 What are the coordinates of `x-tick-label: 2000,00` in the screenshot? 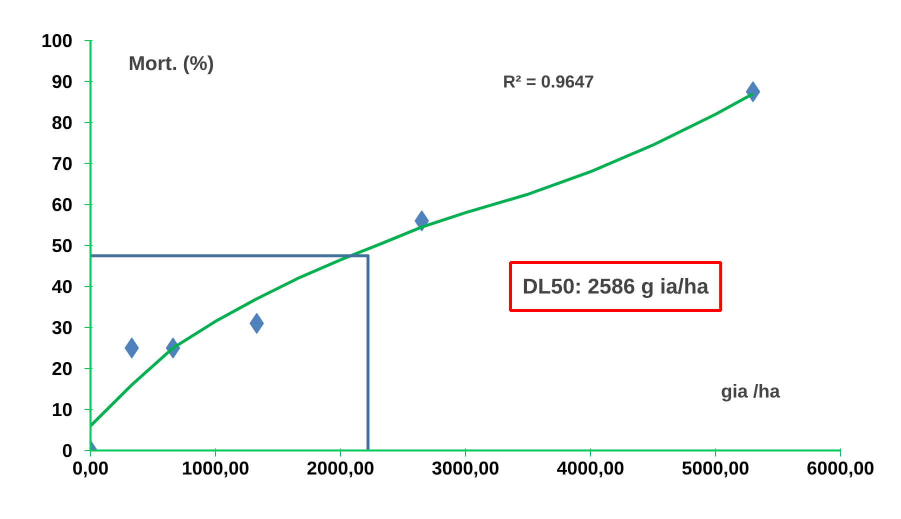 It's located at (340, 468).